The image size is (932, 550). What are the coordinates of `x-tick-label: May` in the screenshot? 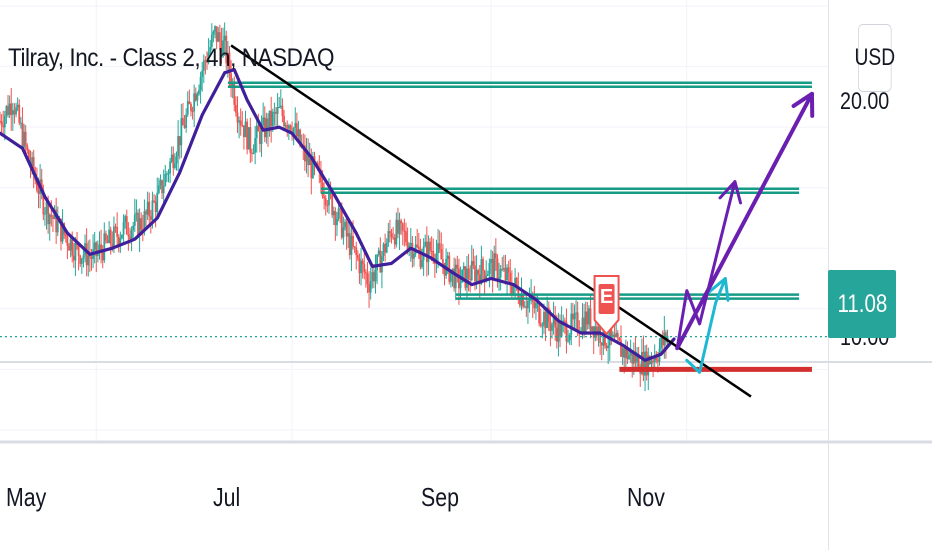 It's located at (26, 497).